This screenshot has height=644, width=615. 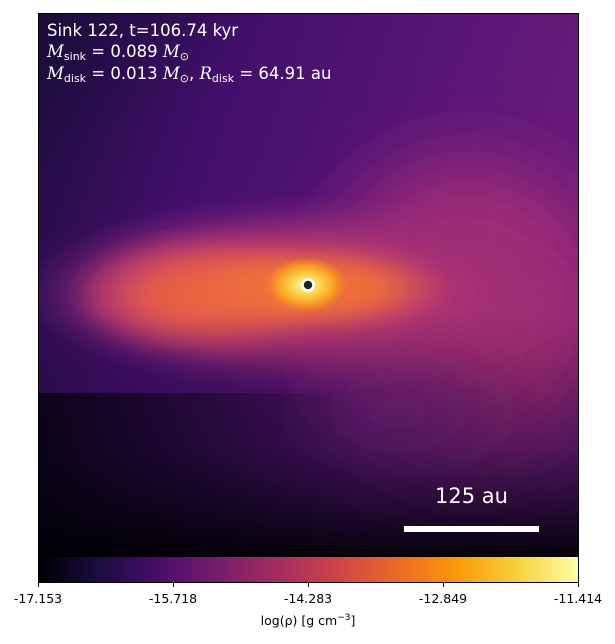 What do you see at coordinates (308, 598) in the screenshot?
I see `colorbar-tick-label: -14.283` at bounding box center [308, 598].